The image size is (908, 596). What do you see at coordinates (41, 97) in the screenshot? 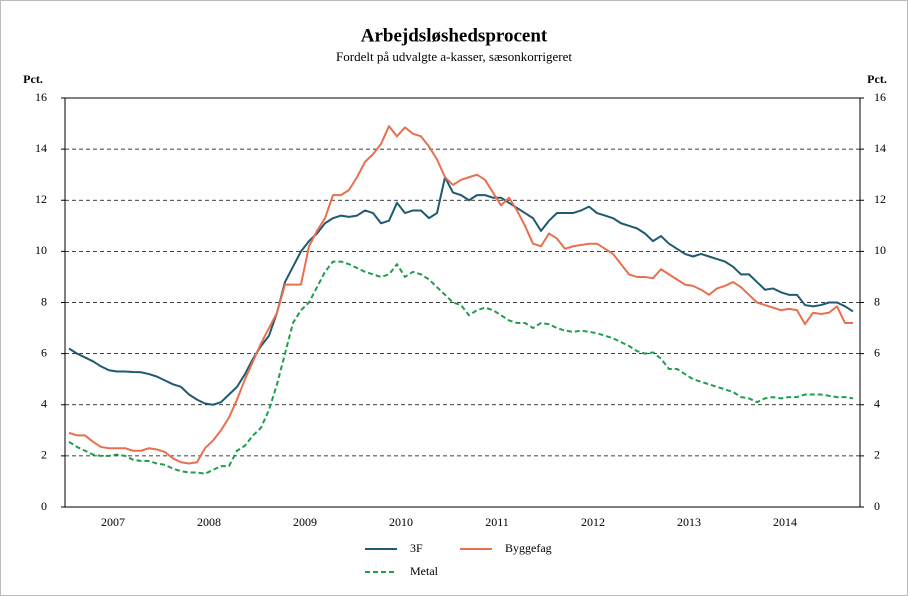
I see `y-tick-label: 16` at bounding box center [41, 97].